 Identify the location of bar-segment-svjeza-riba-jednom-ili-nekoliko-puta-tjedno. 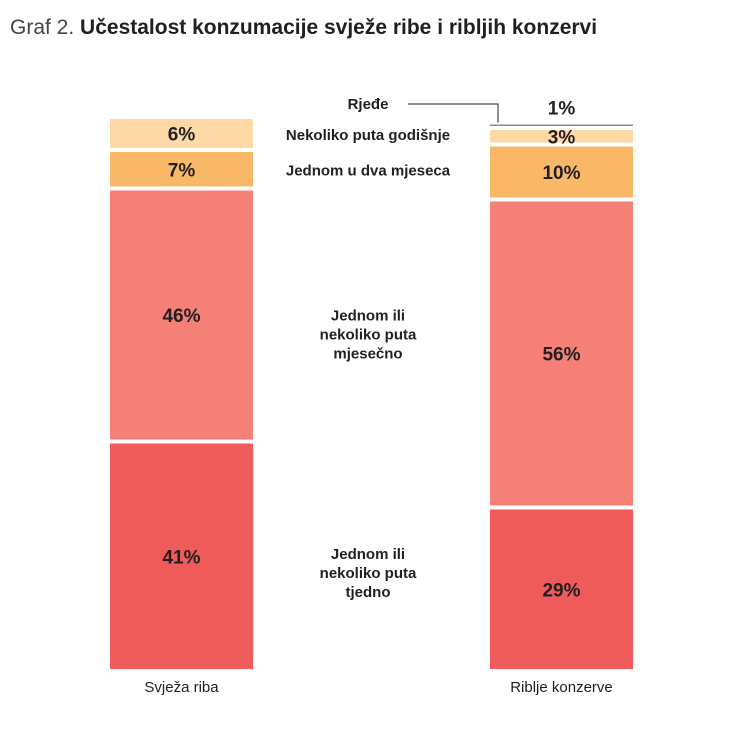
(181, 556).